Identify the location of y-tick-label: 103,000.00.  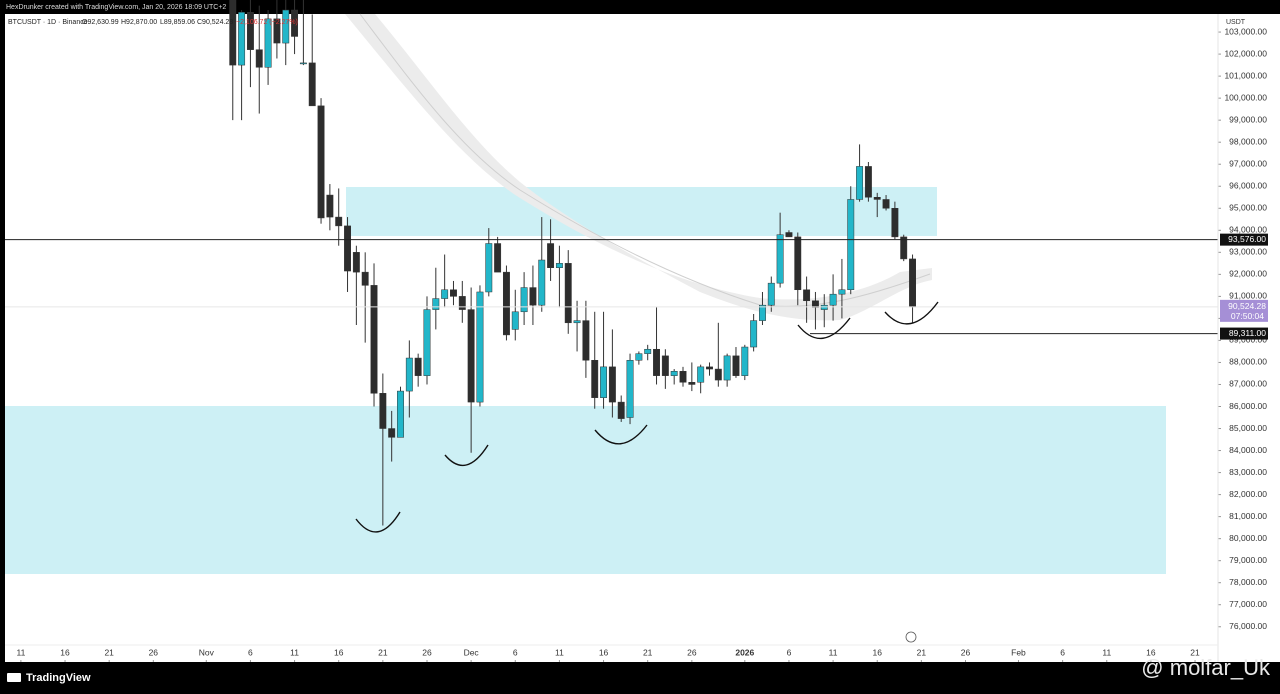
(1245, 31).